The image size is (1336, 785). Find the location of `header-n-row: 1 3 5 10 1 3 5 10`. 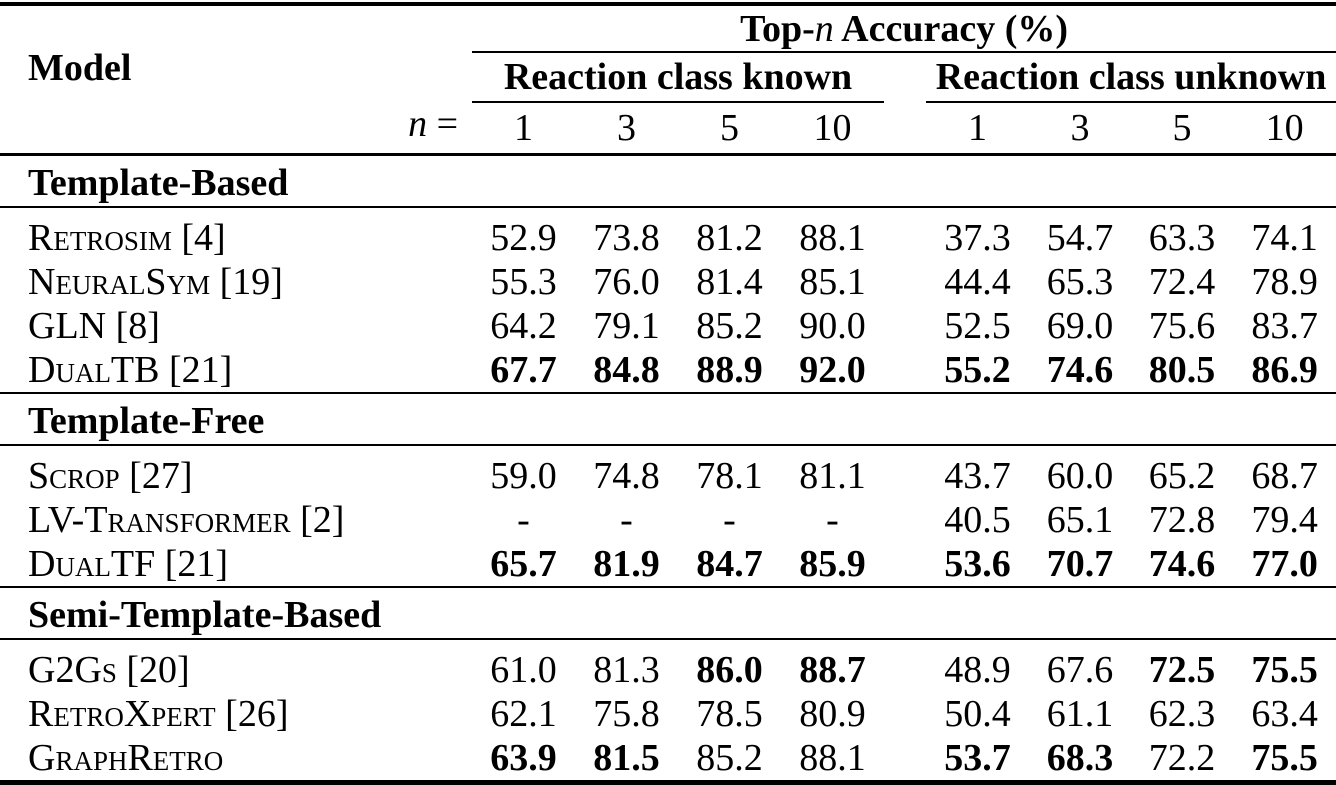

header-n-row: 1 3 5 10 1 3 5 10 is located at coordinates (668, 129).